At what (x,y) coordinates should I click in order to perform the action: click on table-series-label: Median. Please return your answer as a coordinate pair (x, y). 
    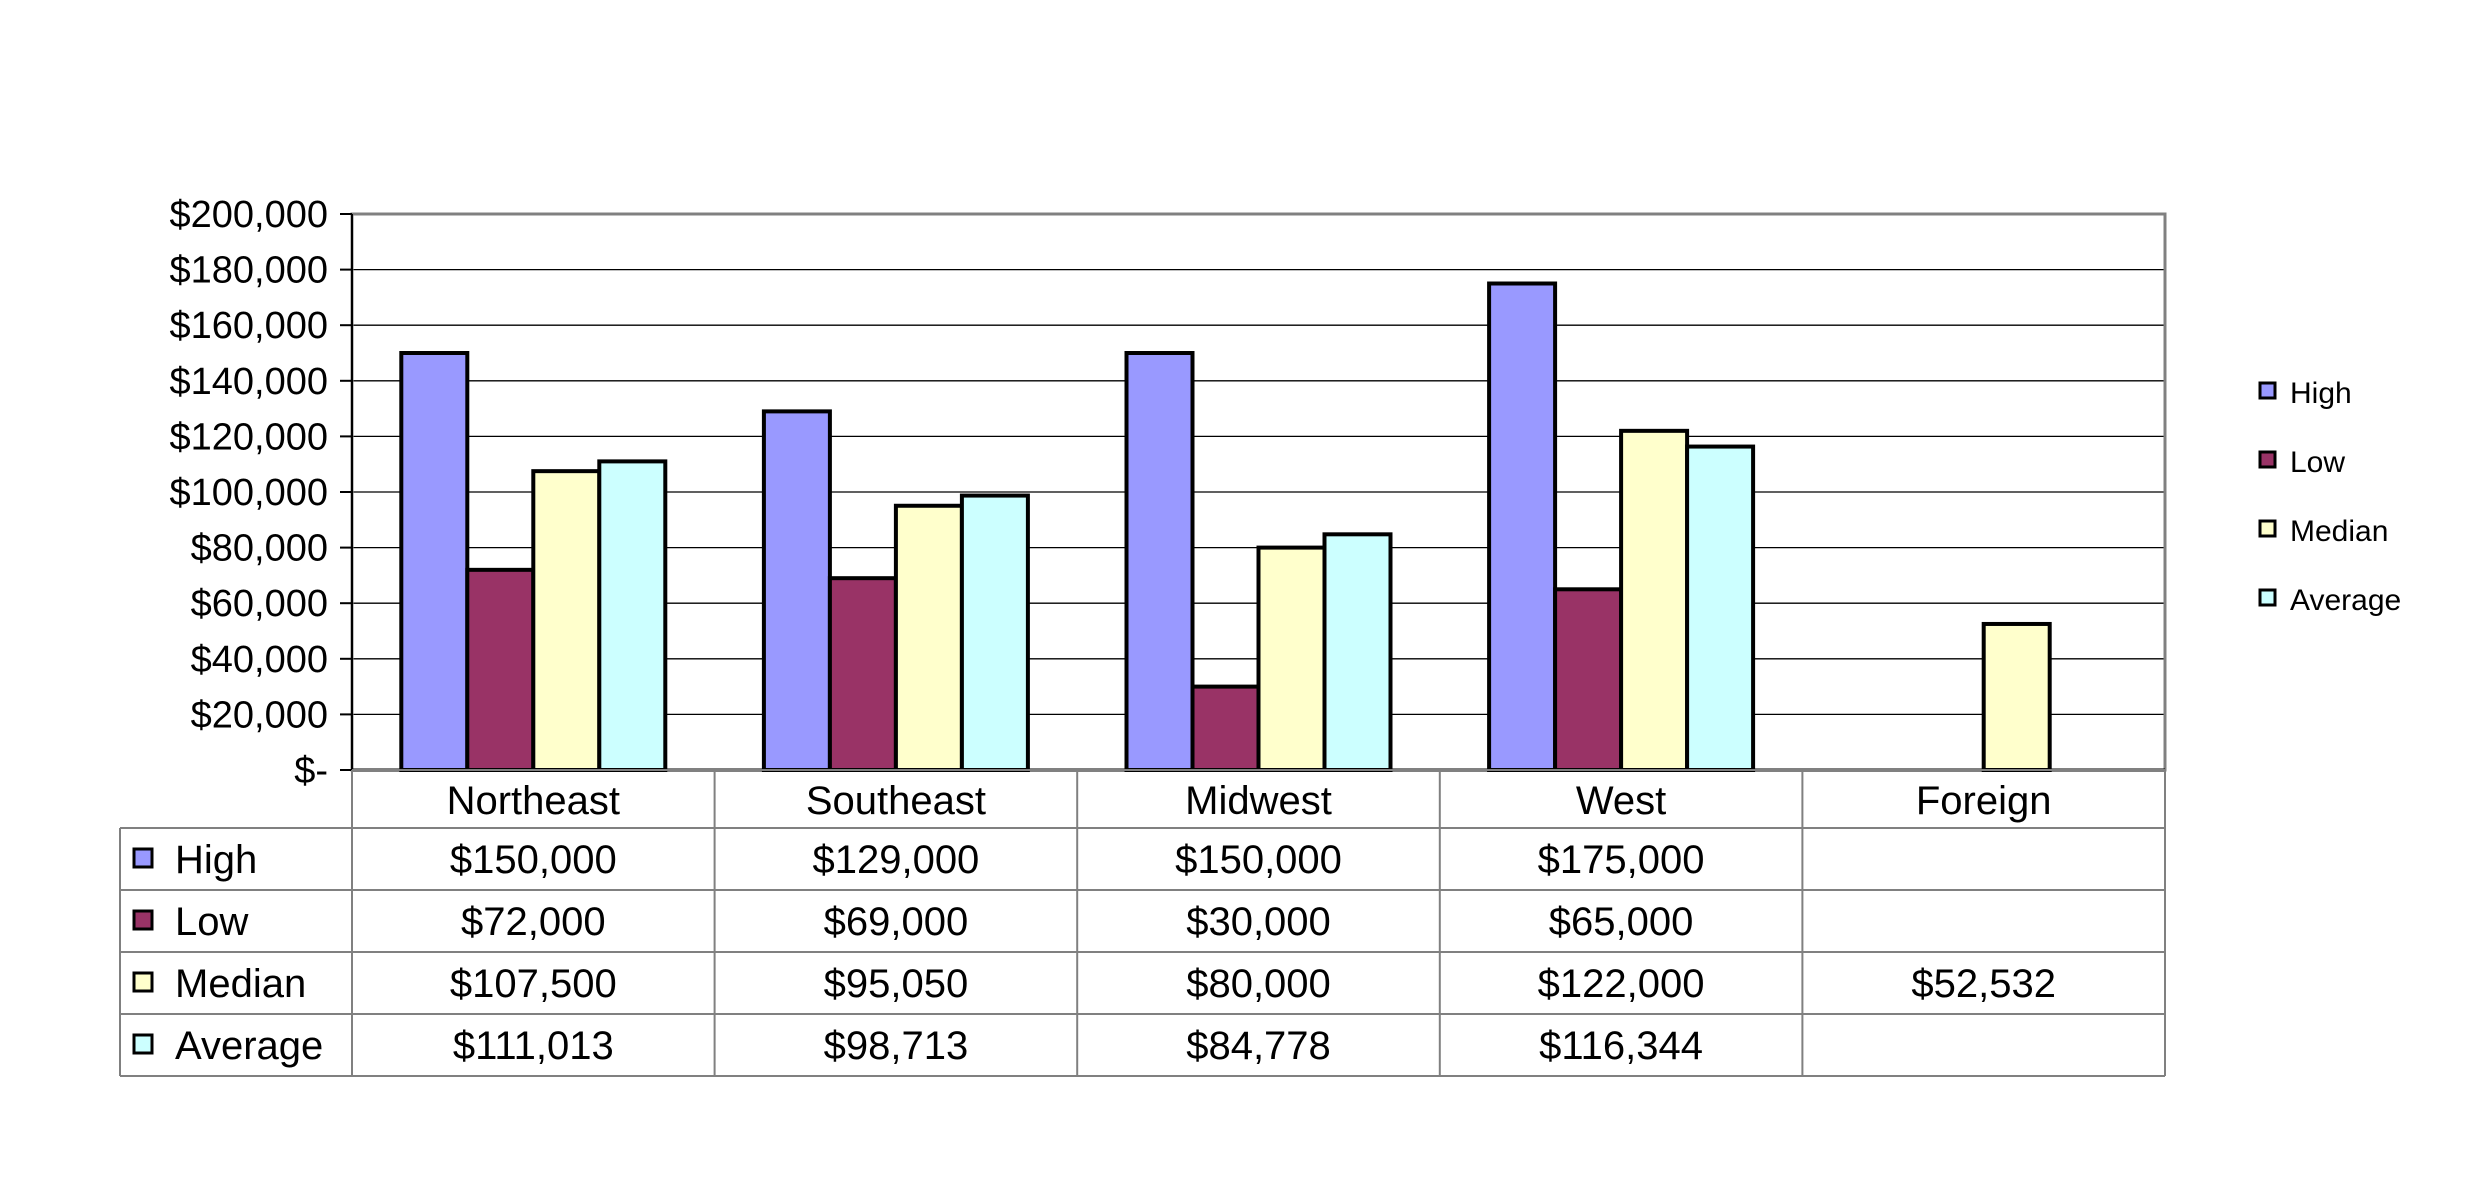
    Looking at the image, I should click on (240, 984).